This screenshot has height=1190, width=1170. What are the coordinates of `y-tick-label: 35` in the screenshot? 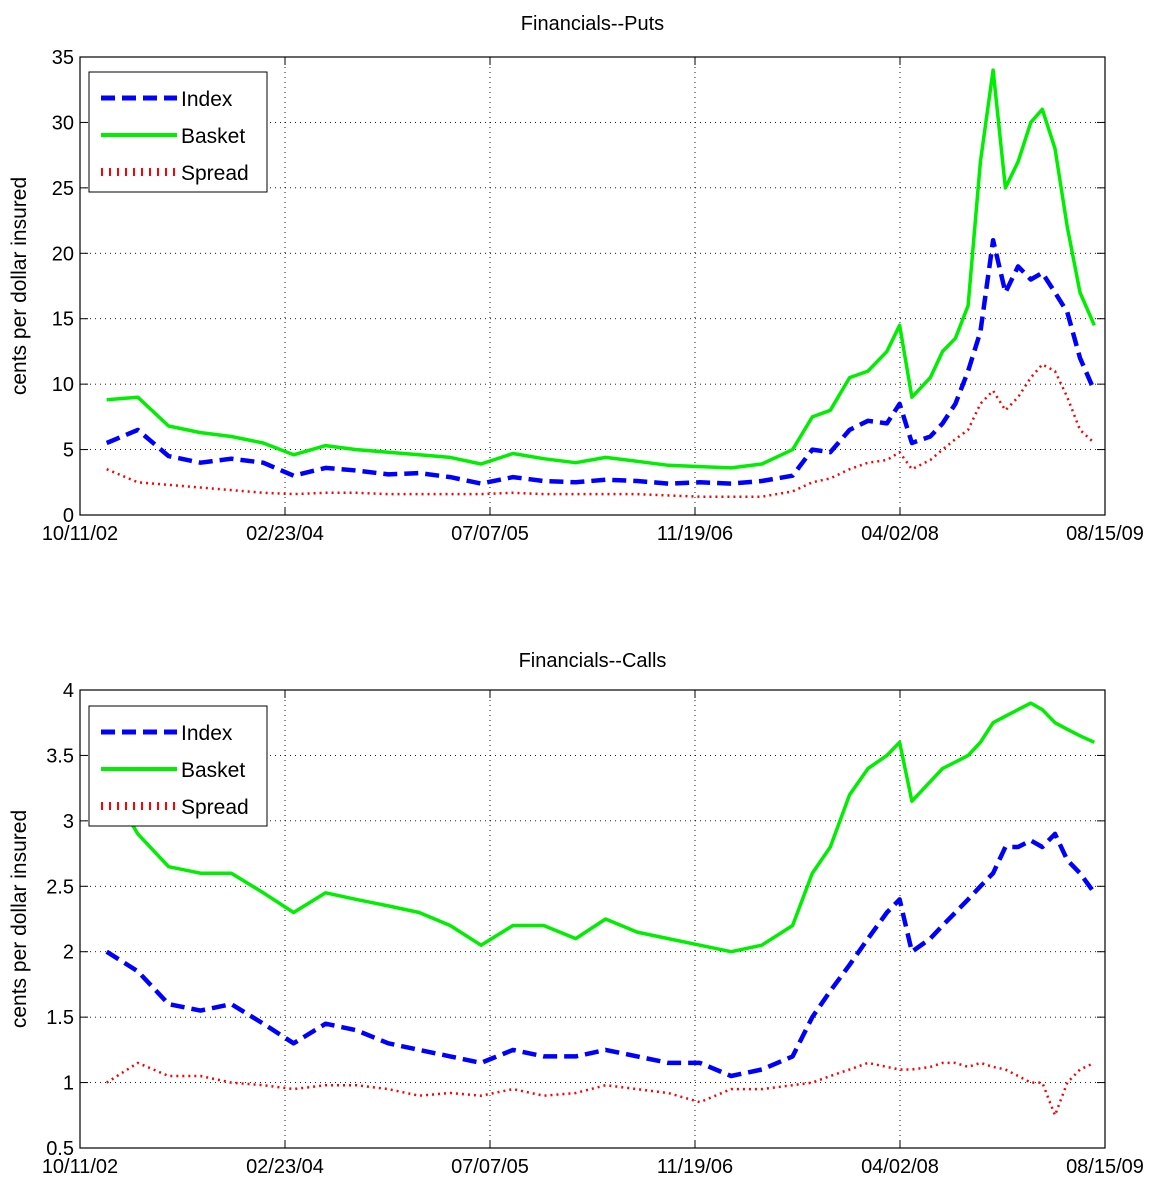 It's located at (63, 58).